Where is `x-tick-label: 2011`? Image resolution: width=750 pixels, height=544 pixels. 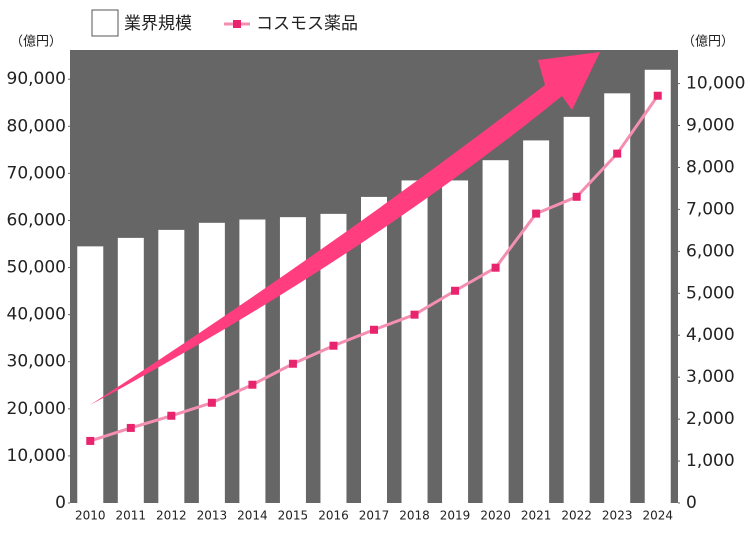 x-tick-label: 2011 is located at coordinates (131, 516).